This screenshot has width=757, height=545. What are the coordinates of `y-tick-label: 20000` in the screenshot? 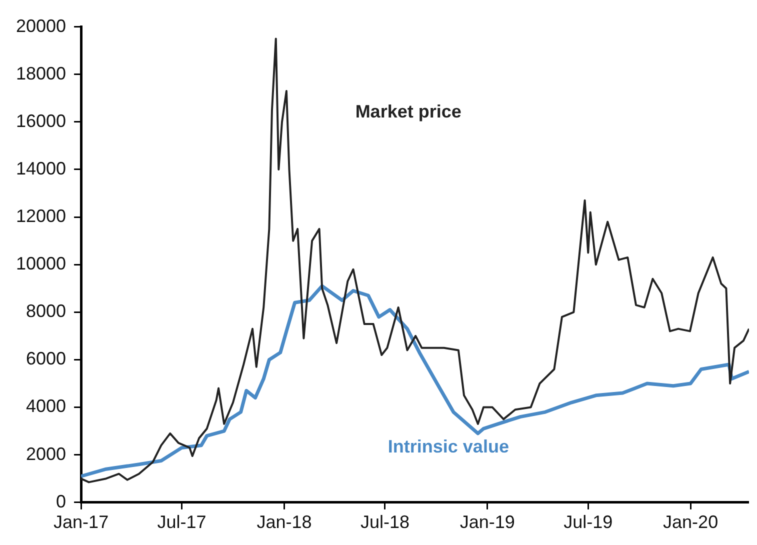 It's located at (41, 26).